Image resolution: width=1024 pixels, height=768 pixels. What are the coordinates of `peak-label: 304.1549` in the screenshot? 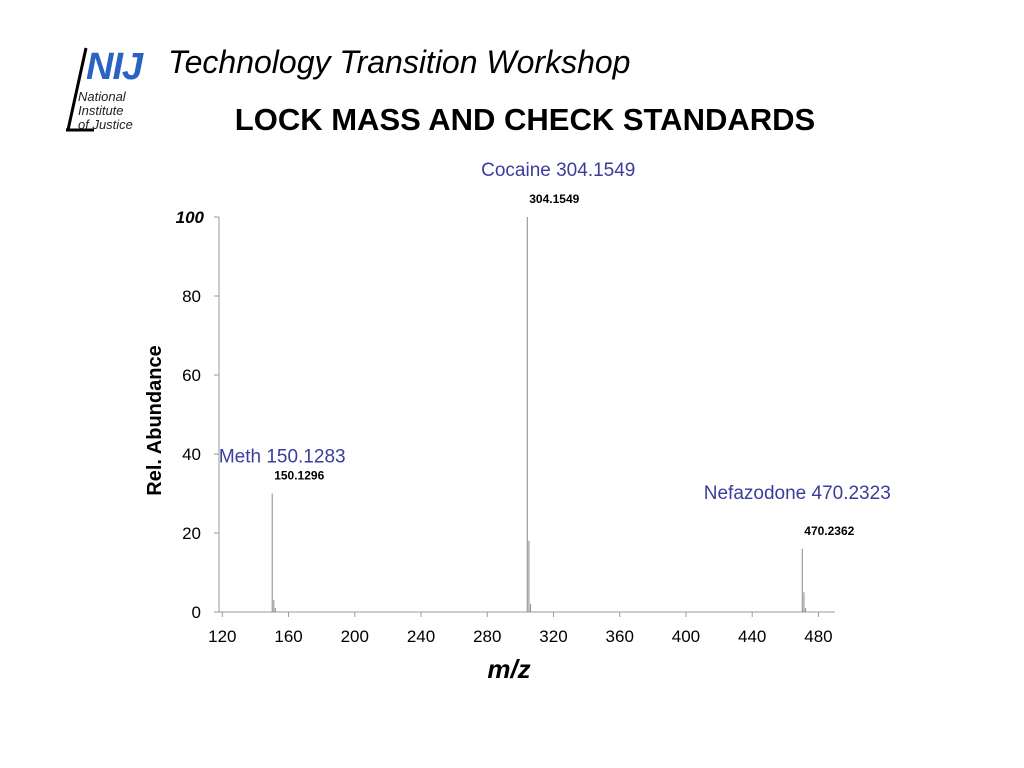 It's located at (554, 199).